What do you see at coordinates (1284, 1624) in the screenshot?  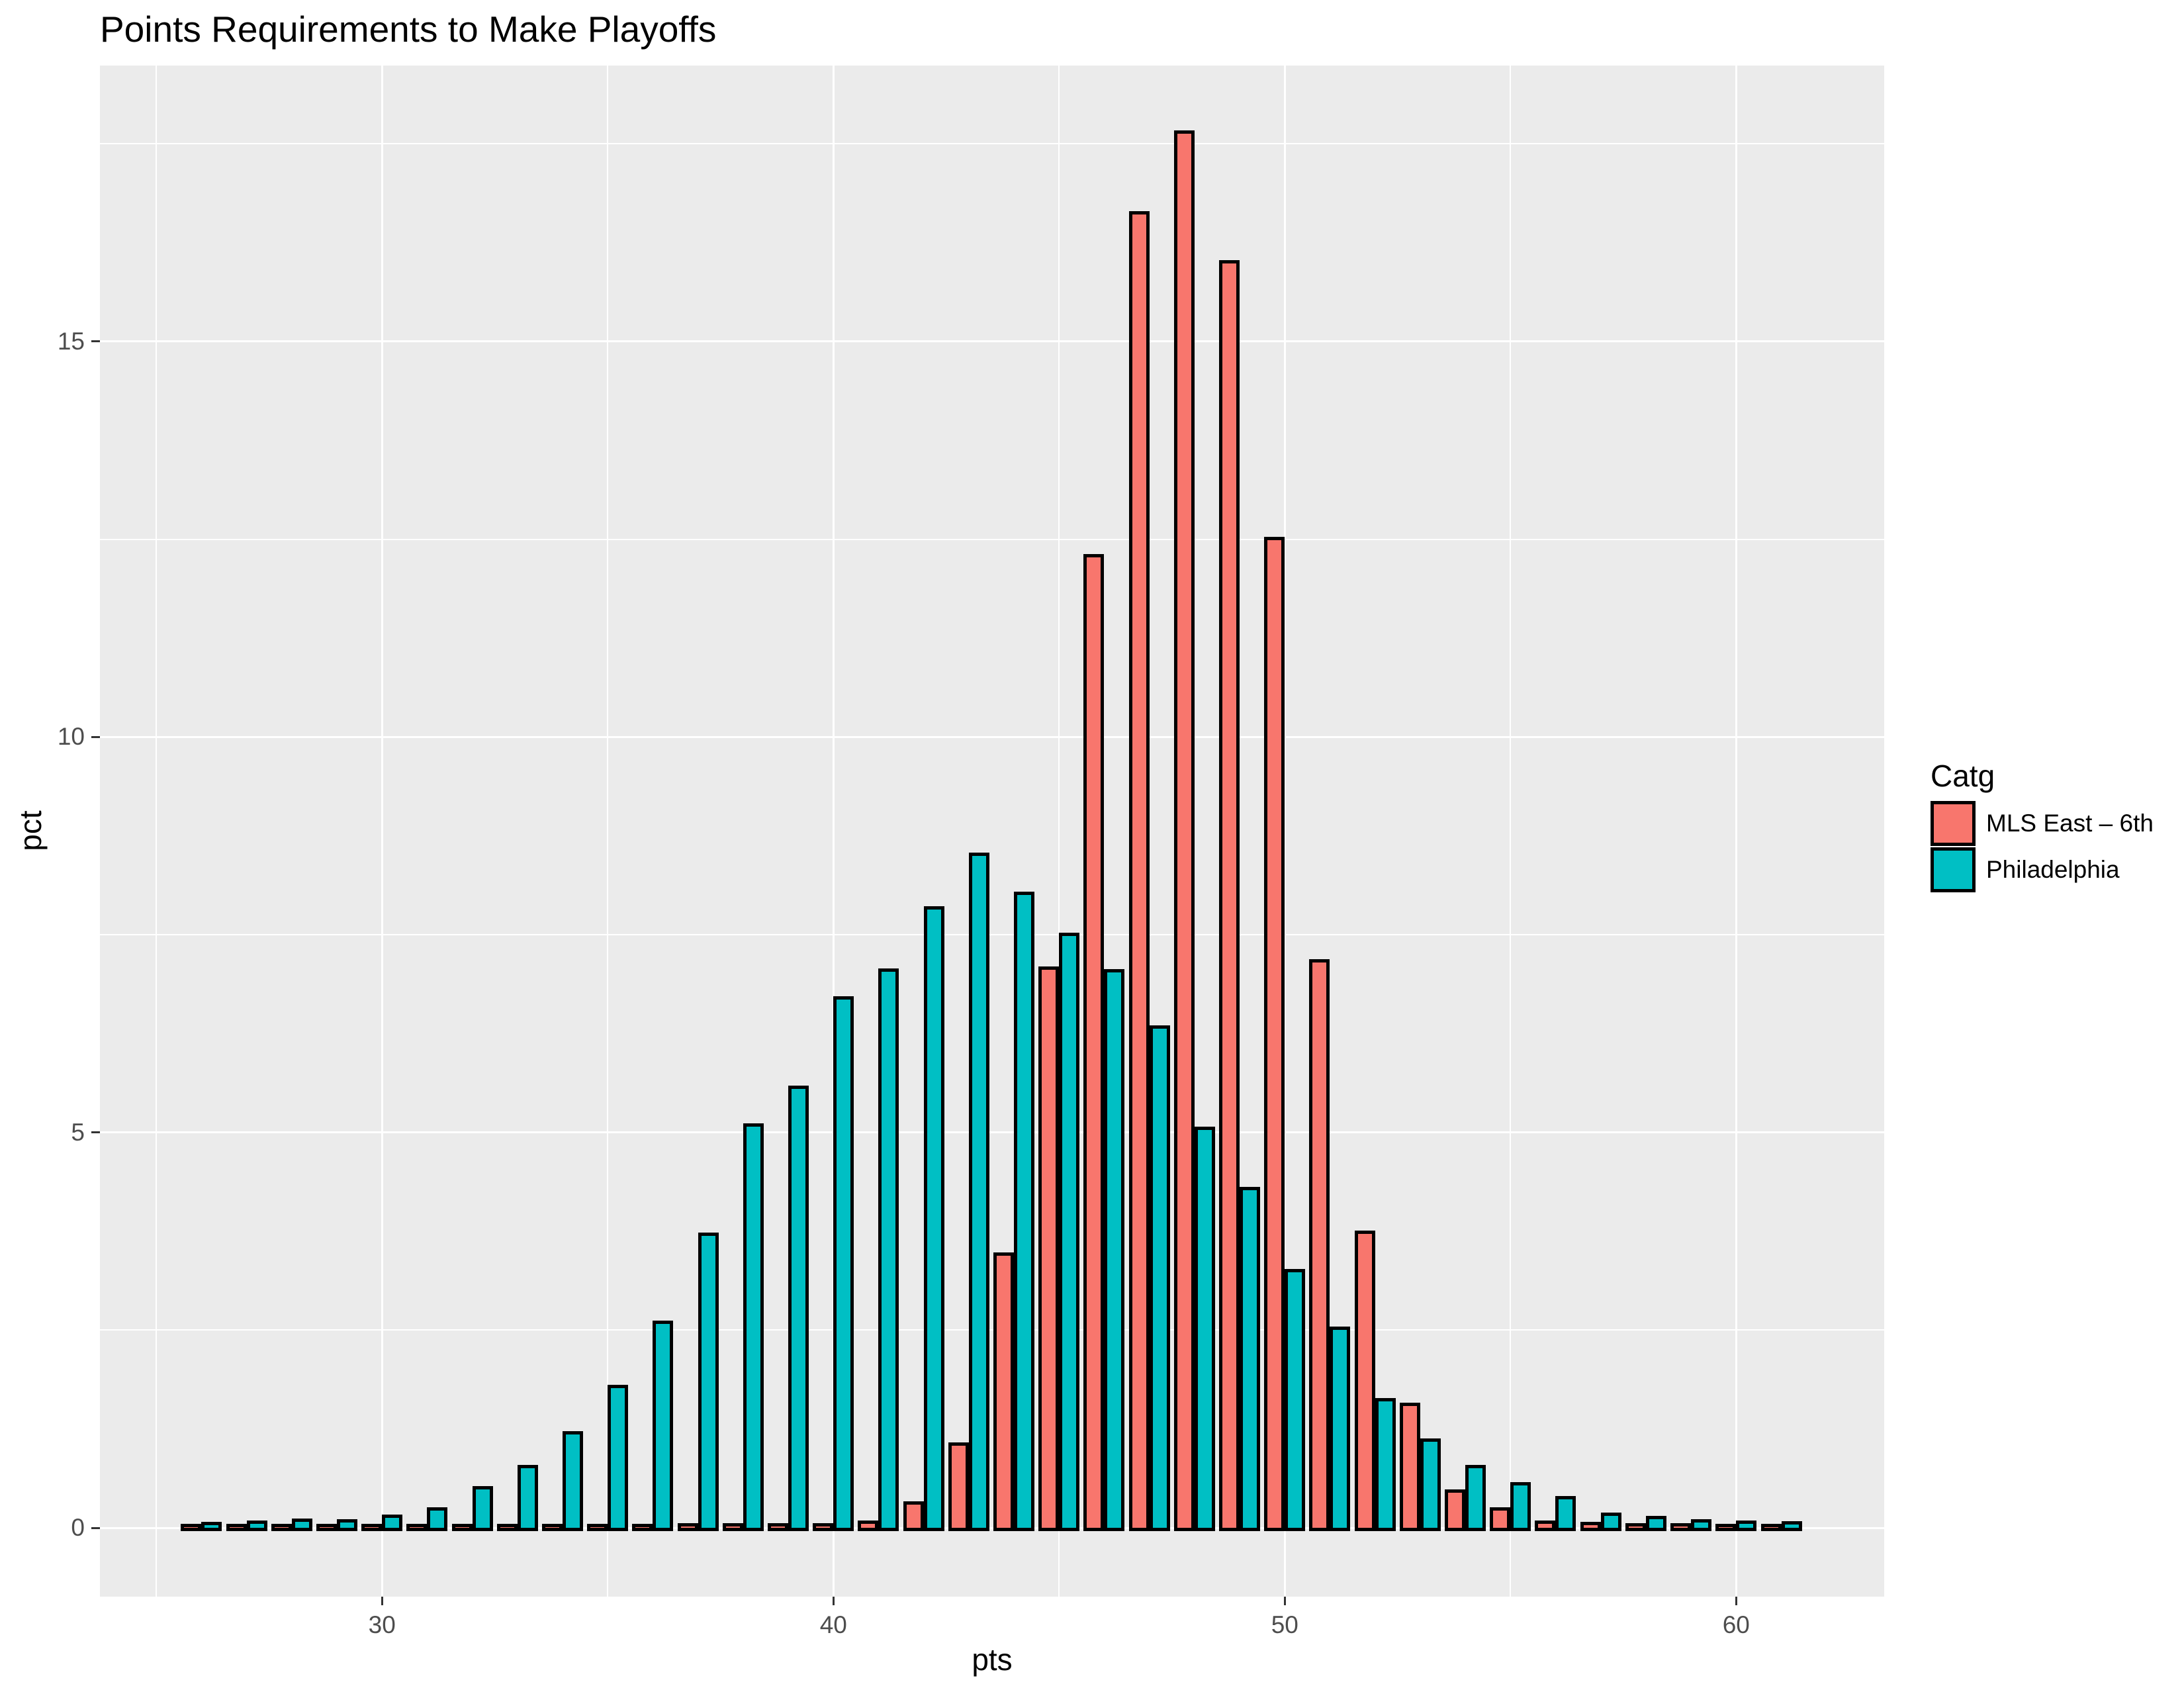 I see `x-tick-label: 50` at bounding box center [1284, 1624].